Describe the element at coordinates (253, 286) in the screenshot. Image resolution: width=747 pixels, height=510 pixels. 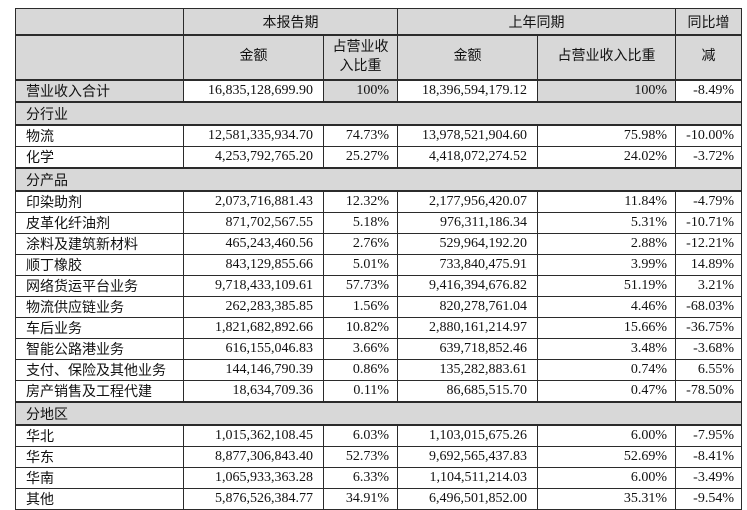
I see `current-amount: 9,718,433,109.61` at that location.